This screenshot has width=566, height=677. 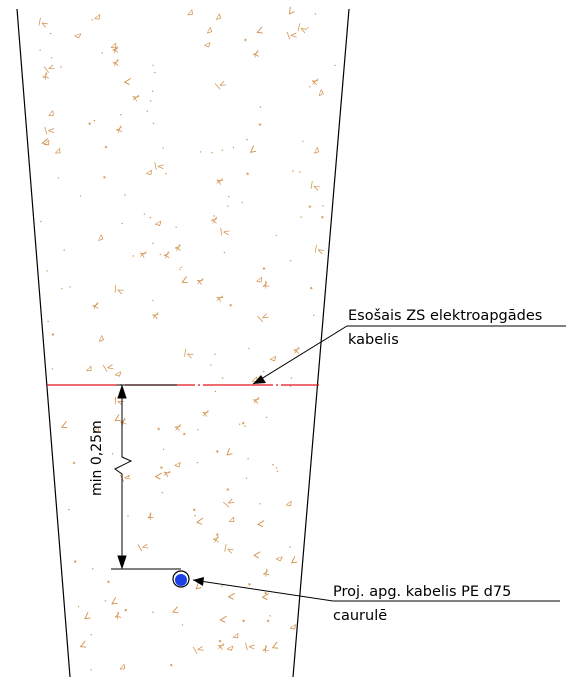 I want to click on dimension-line-with-break, so click(x=123, y=477).